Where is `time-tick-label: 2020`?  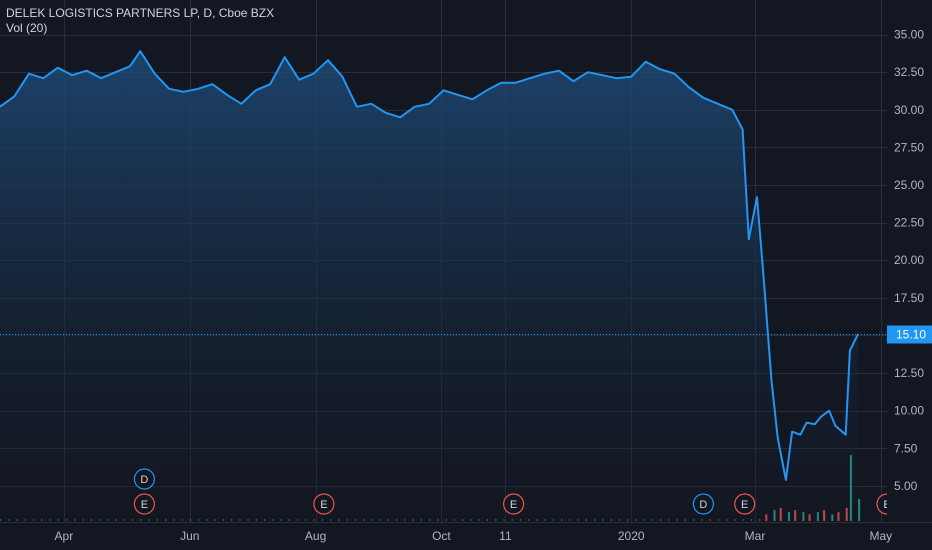
time-tick-label: 2020 is located at coordinates (631, 536).